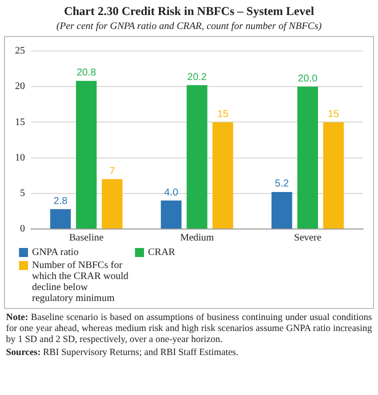 This screenshot has width=378, height=395. I want to click on legend-label: CRAR, so click(162, 252).